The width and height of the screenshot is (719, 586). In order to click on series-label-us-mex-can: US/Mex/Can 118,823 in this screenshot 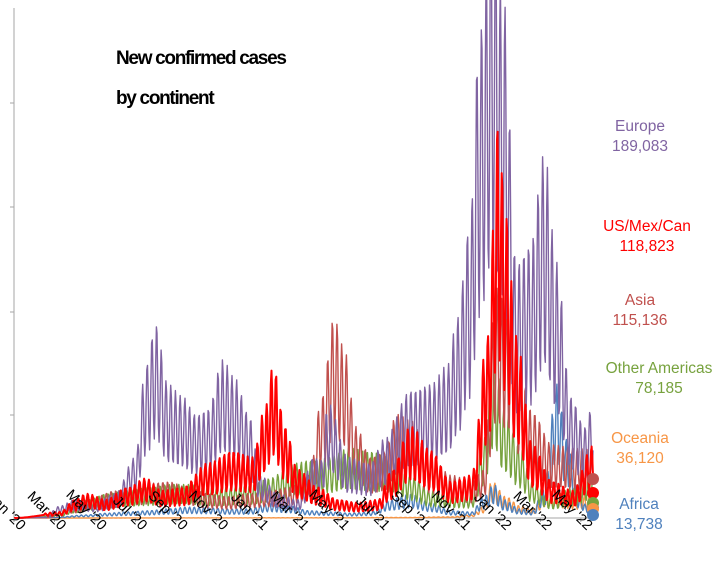, I will do `click(647, 237)`.